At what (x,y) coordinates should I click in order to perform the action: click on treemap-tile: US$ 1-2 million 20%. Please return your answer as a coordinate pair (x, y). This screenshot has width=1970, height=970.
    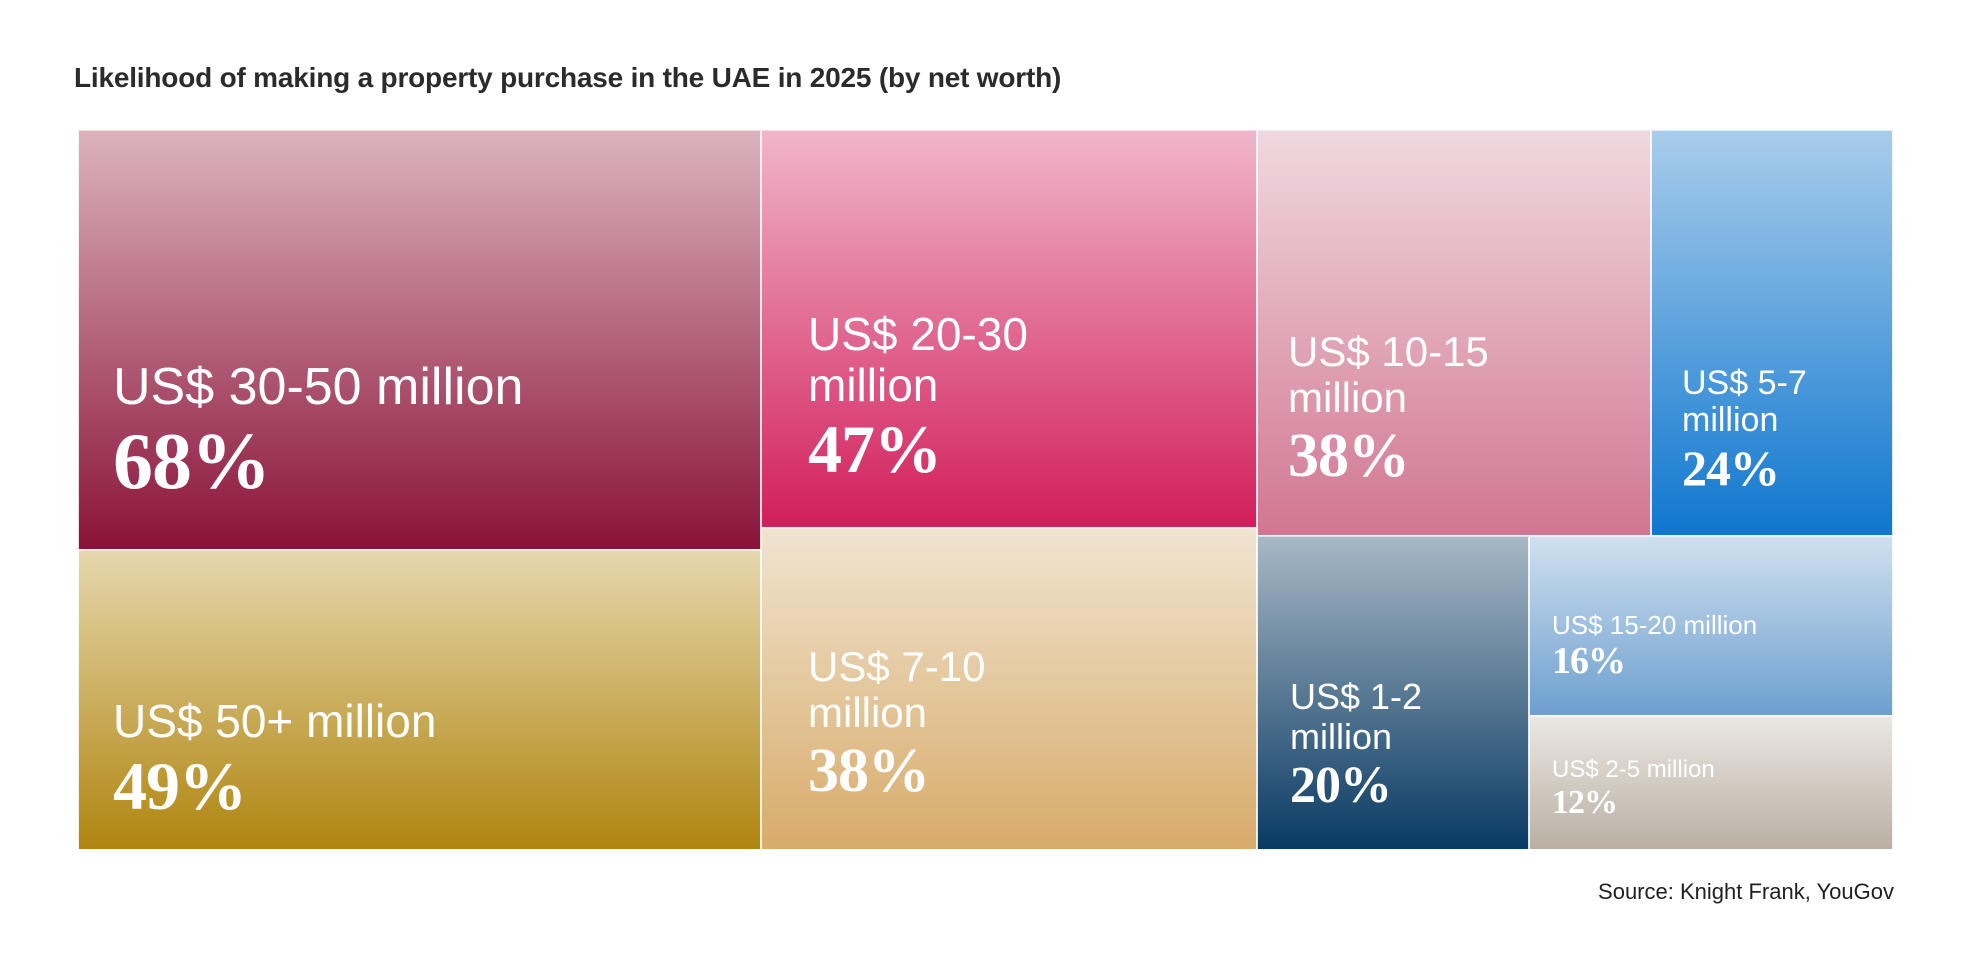
    Looking at the image, I should click on (1393, 693).